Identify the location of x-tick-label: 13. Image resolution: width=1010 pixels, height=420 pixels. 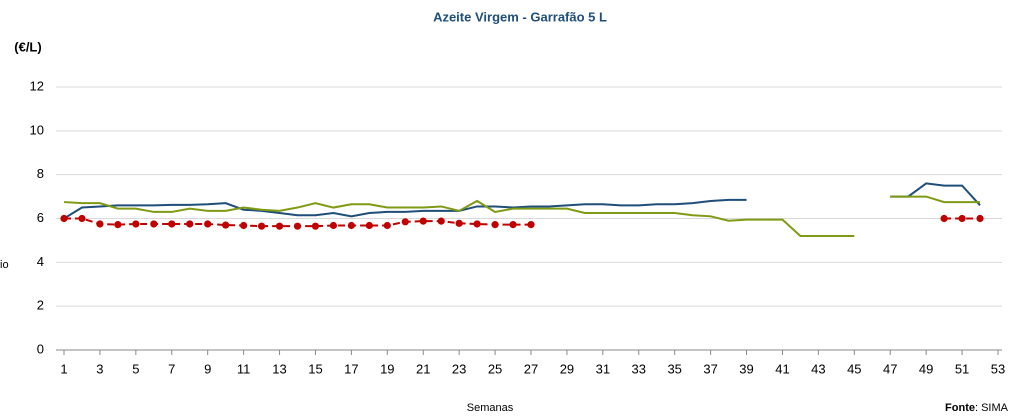
(279, 368).